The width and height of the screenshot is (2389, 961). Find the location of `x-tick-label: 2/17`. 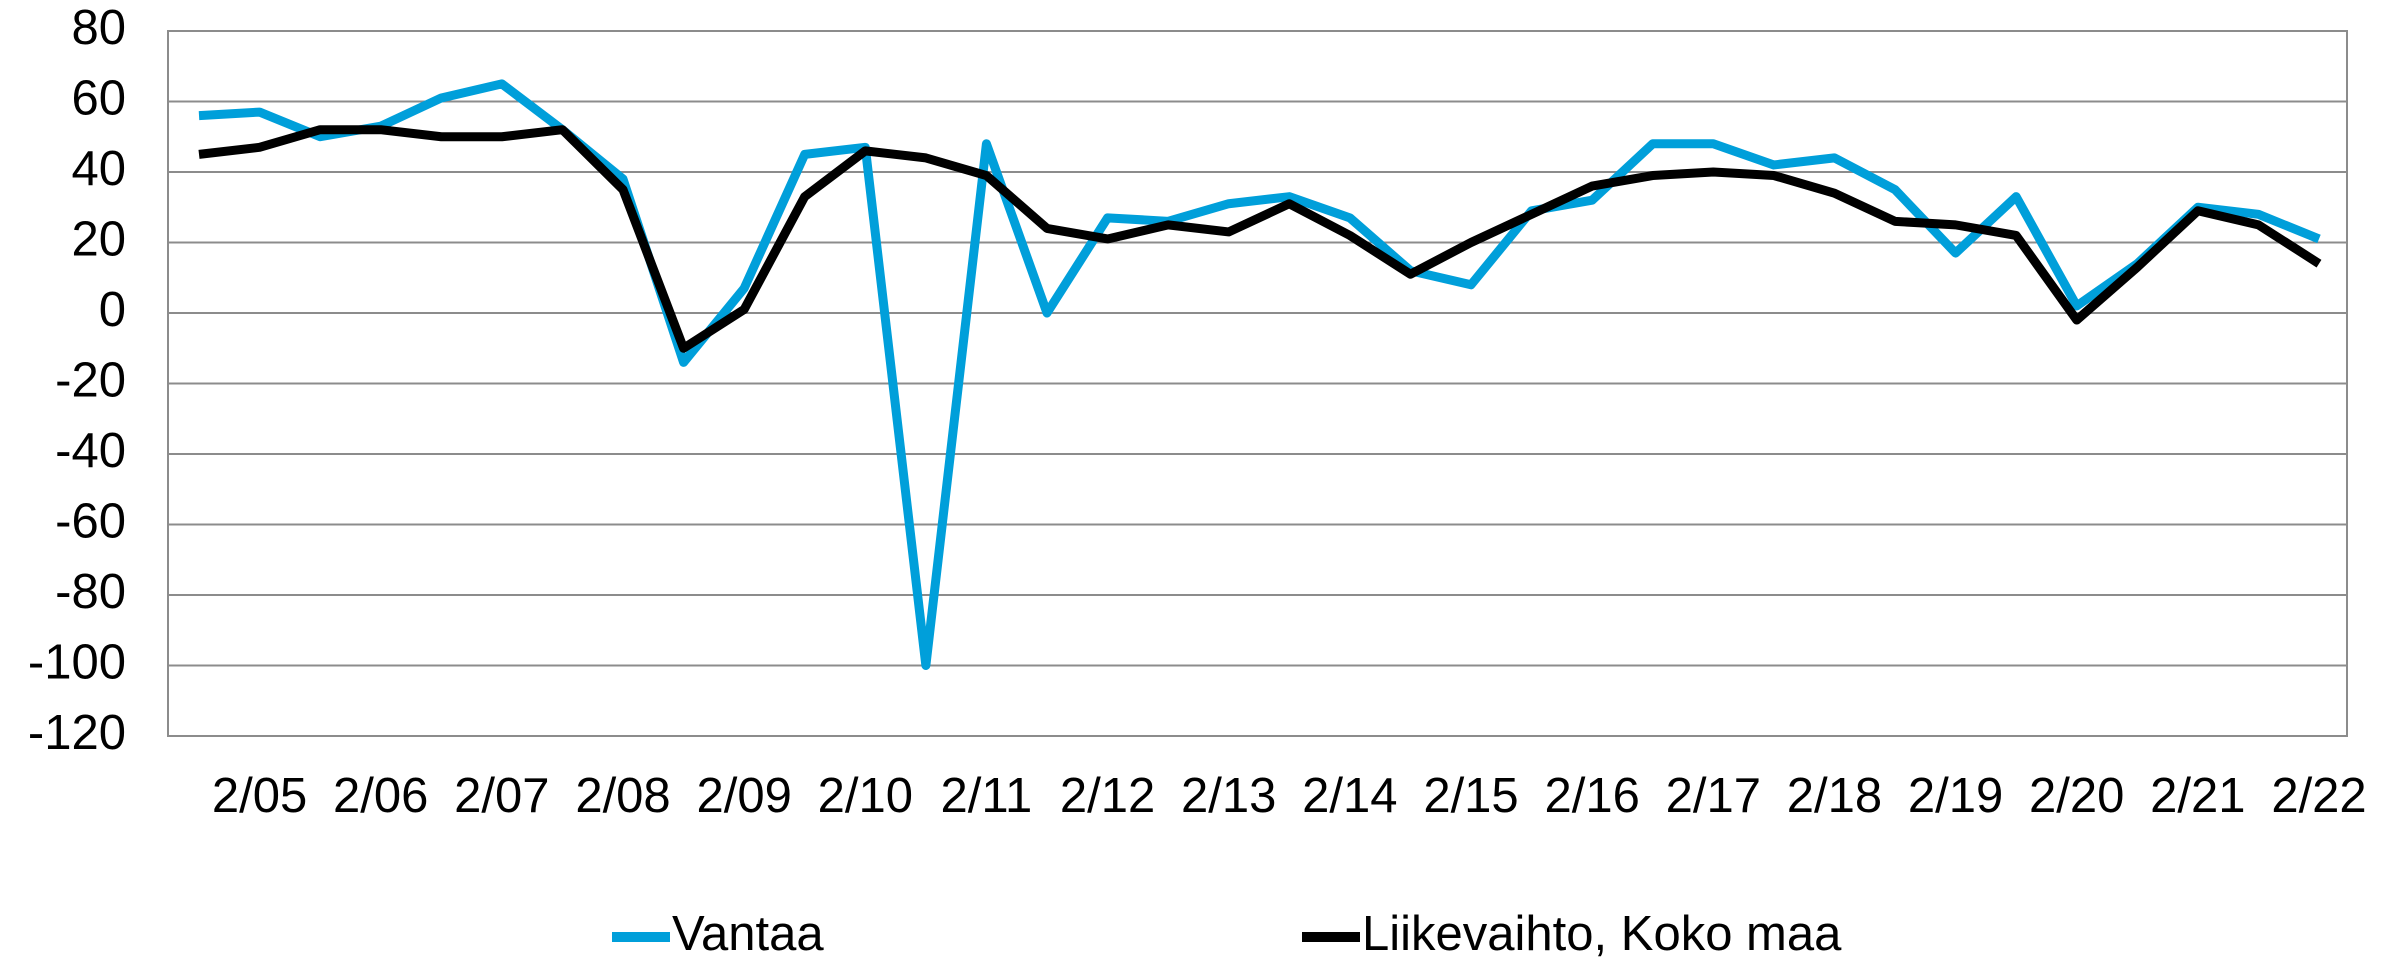

x-tick-label: 2/17 is located at coordinates (1713, 796).